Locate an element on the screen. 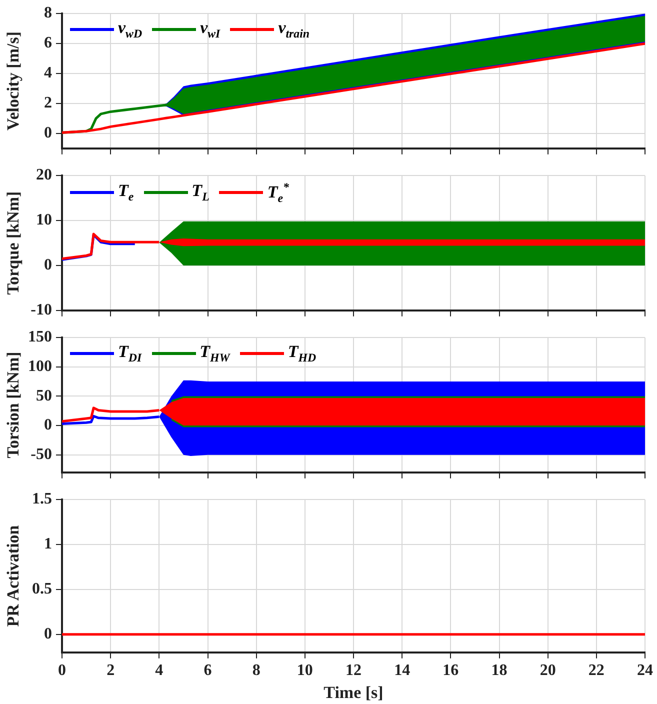 The image size is (657, 704). y-tick-label: -10 is located at coordinates (41, 310).